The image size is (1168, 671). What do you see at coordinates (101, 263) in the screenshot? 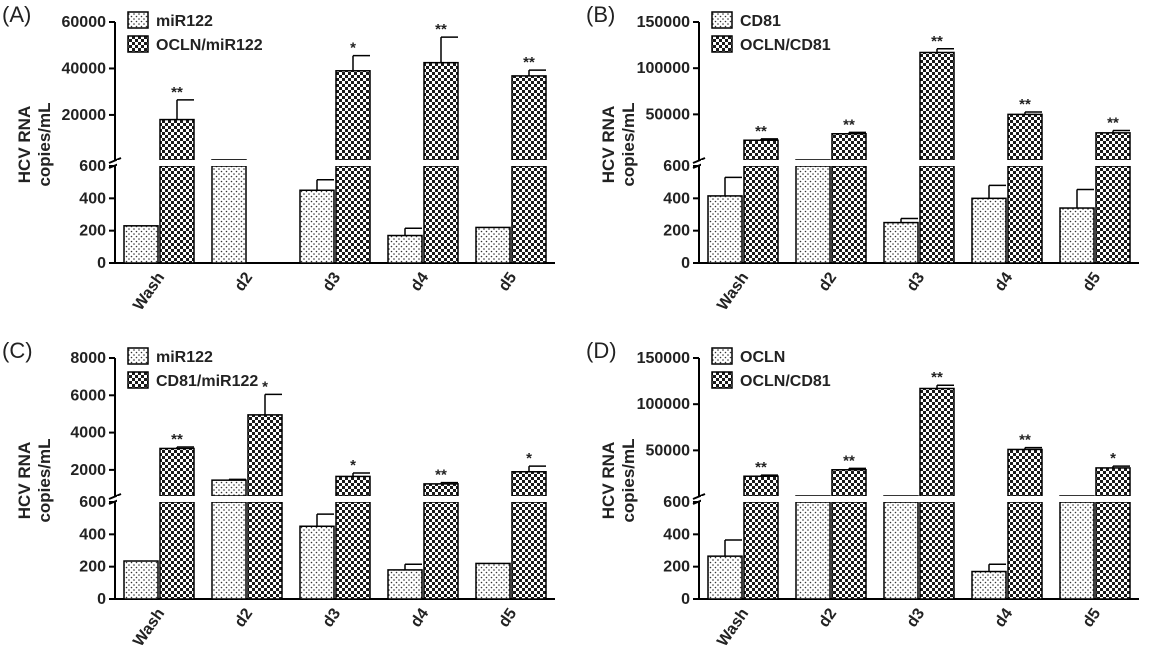
I see `y-tick-label: 0` at bounding box center [101, 263].